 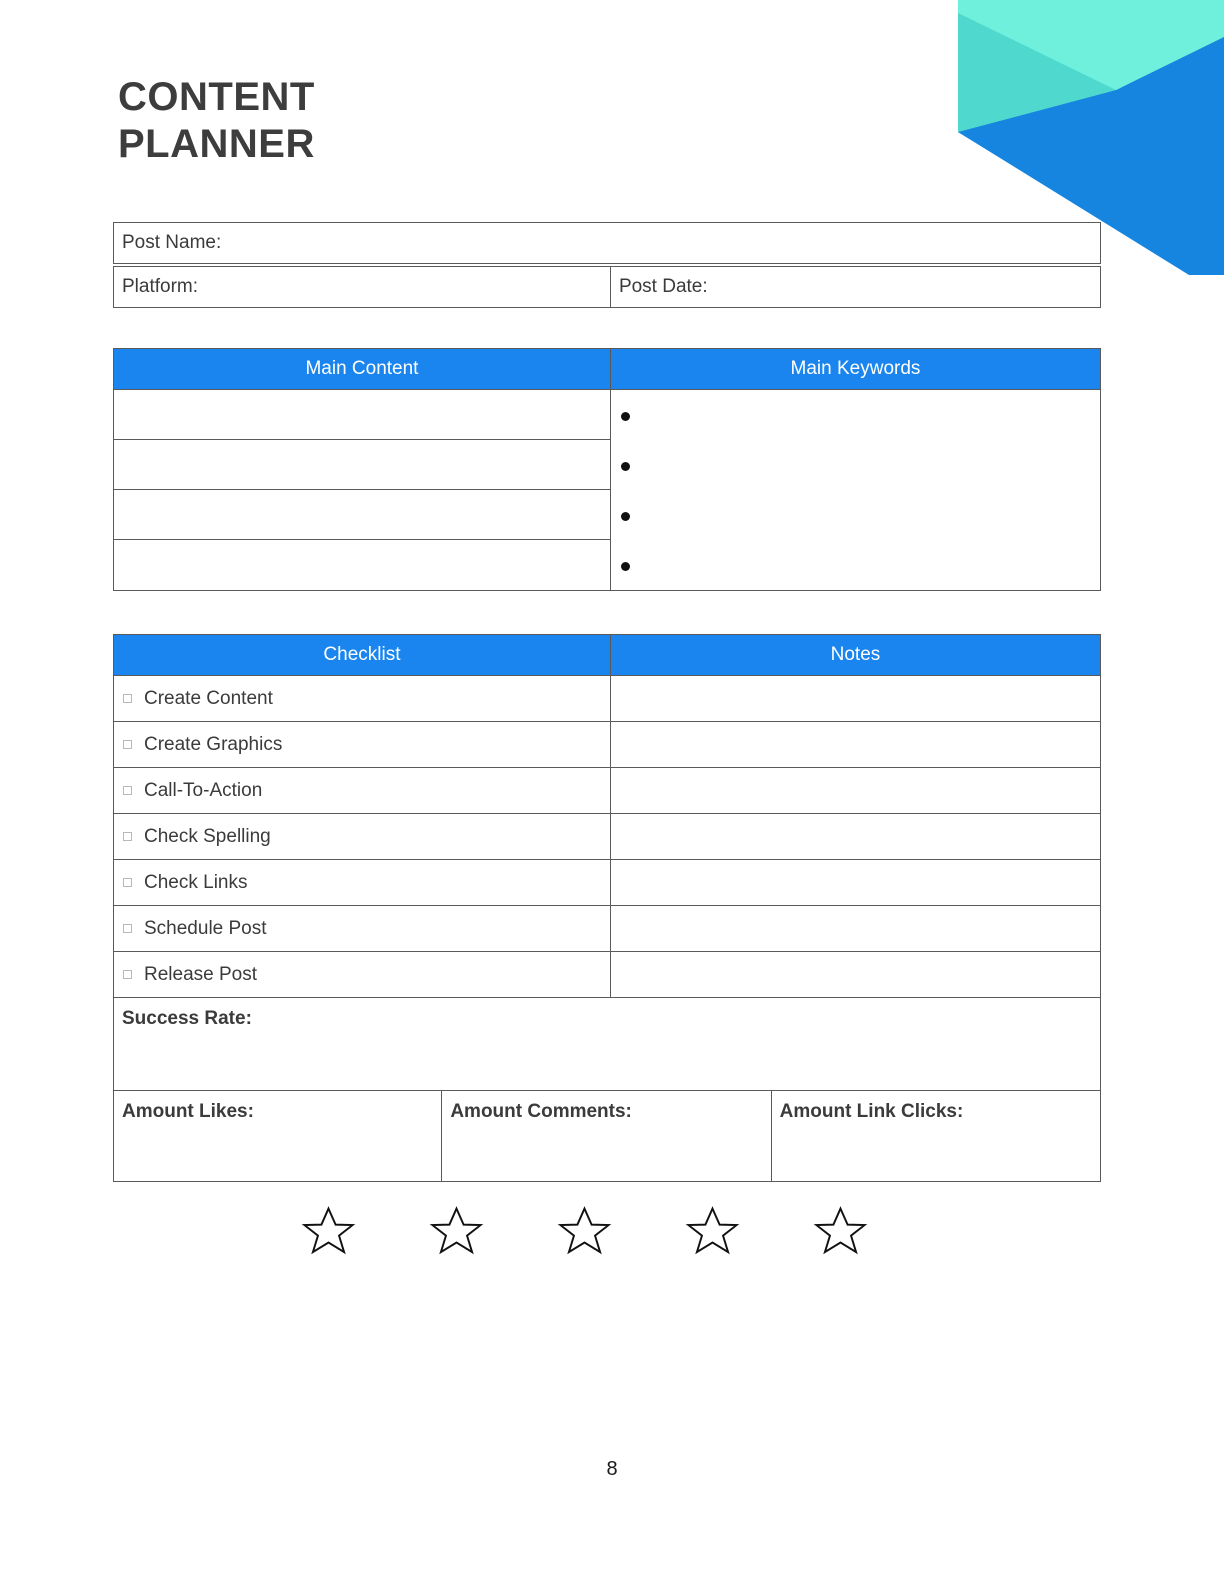 I want to click on main-table-header: Main Content Main Keywords, so click(x=607, y=369).